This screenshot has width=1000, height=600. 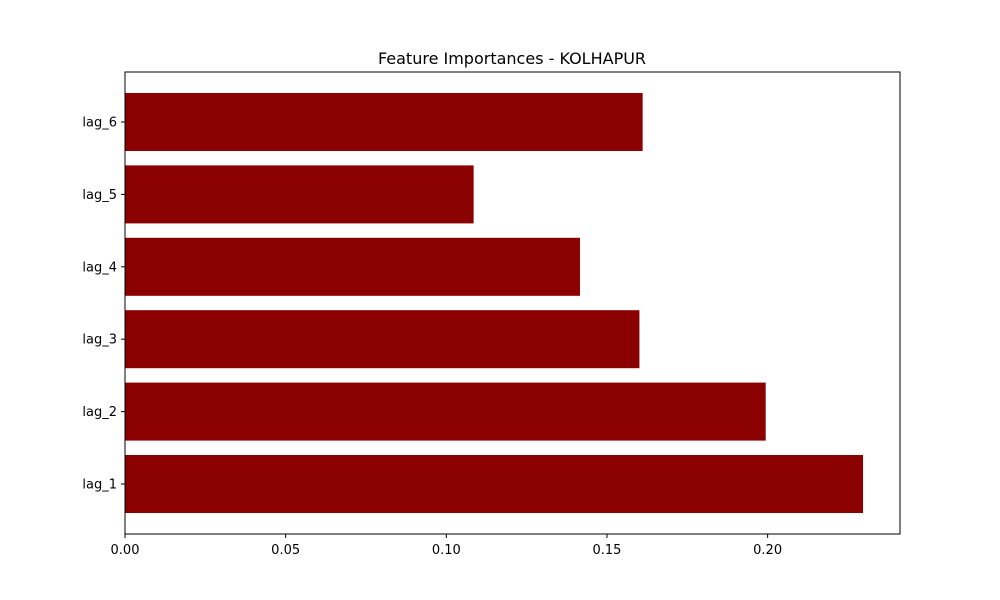 I want to click on y-tick-label: lag_6, so click(x=99, y=123).